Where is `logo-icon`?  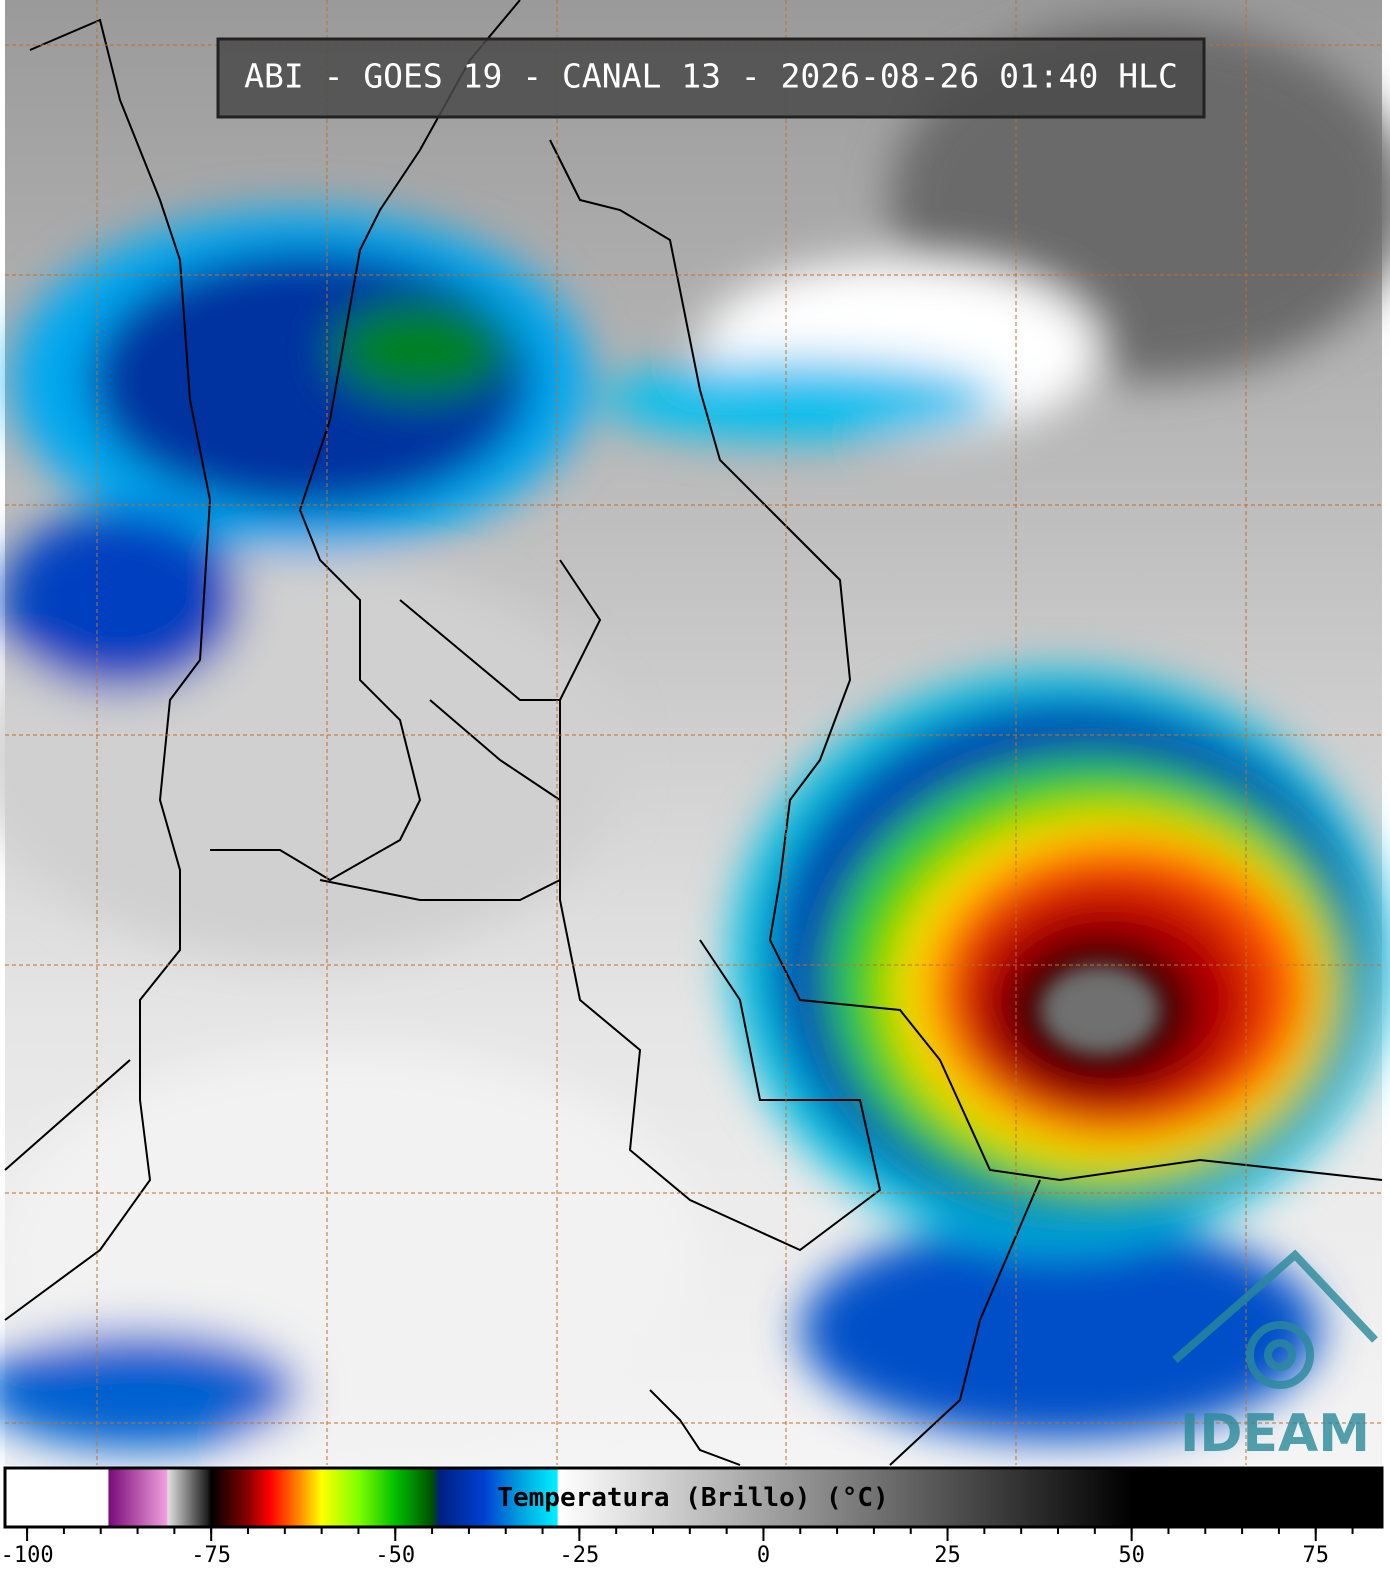
logo-icon is located at coordinates (1275, 1319).